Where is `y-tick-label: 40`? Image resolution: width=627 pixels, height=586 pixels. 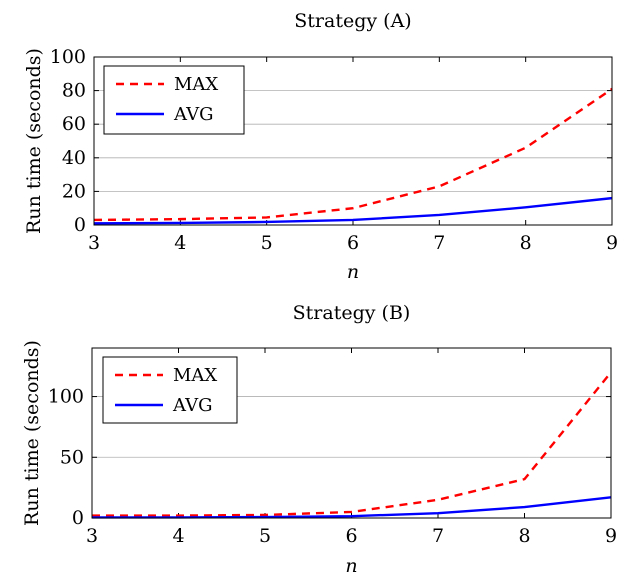
y-tick-label: 40 is located at coordinates (74, 158).